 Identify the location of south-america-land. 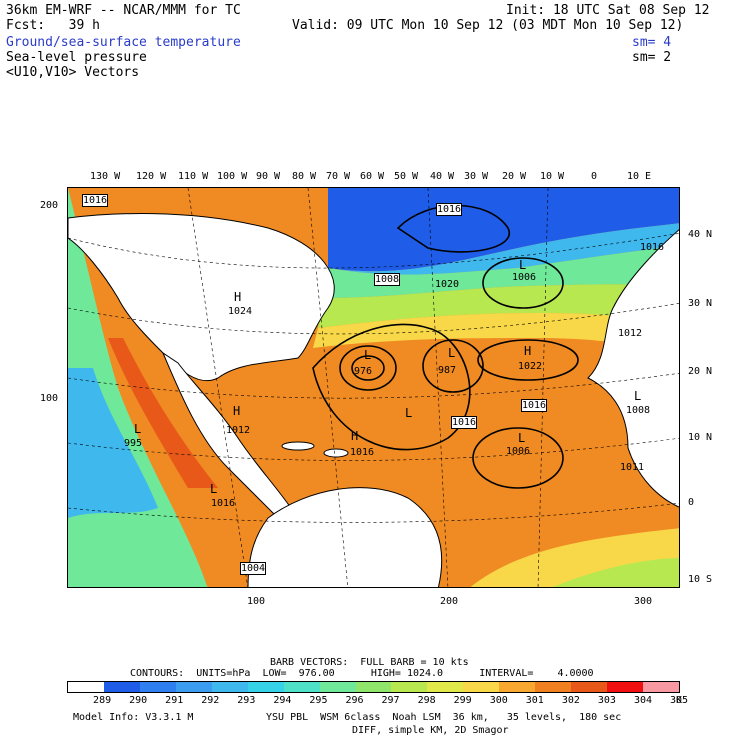
(345, 537).